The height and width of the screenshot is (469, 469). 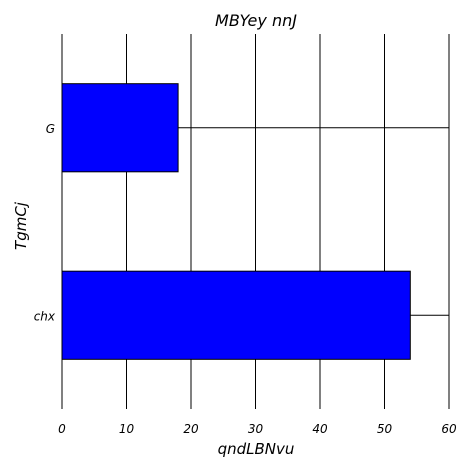 I want to click on y-tick-label: chx, so click(x=45, y=316).